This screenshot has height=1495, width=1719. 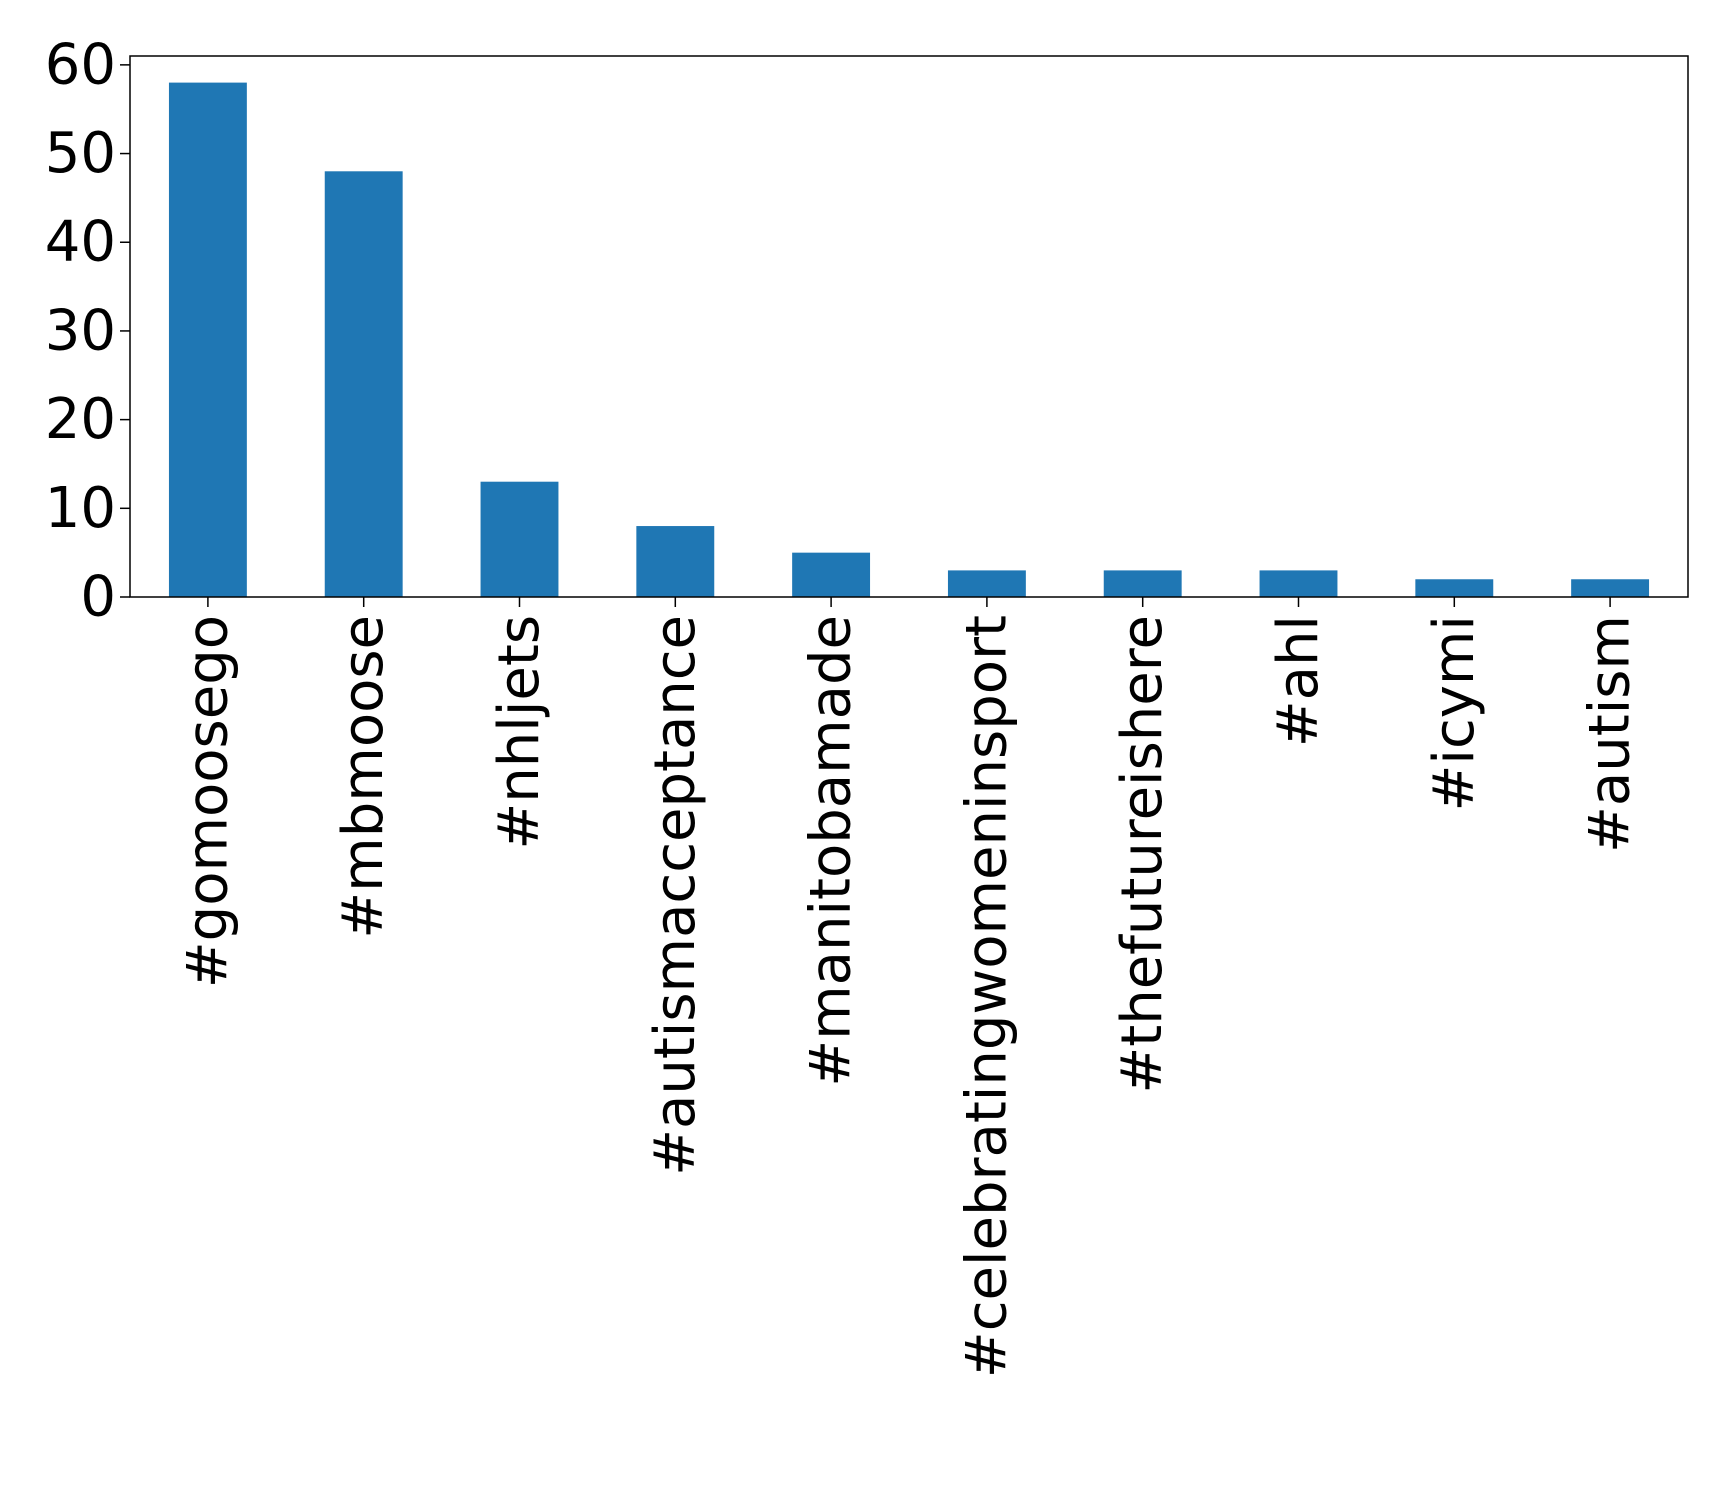 What do you see at coordinates (986, 996) in the screenshot?
I see `x-tick-label-celebratingwomeninsport: #celebratingwomeninsport` at bounding box center [986, 996].